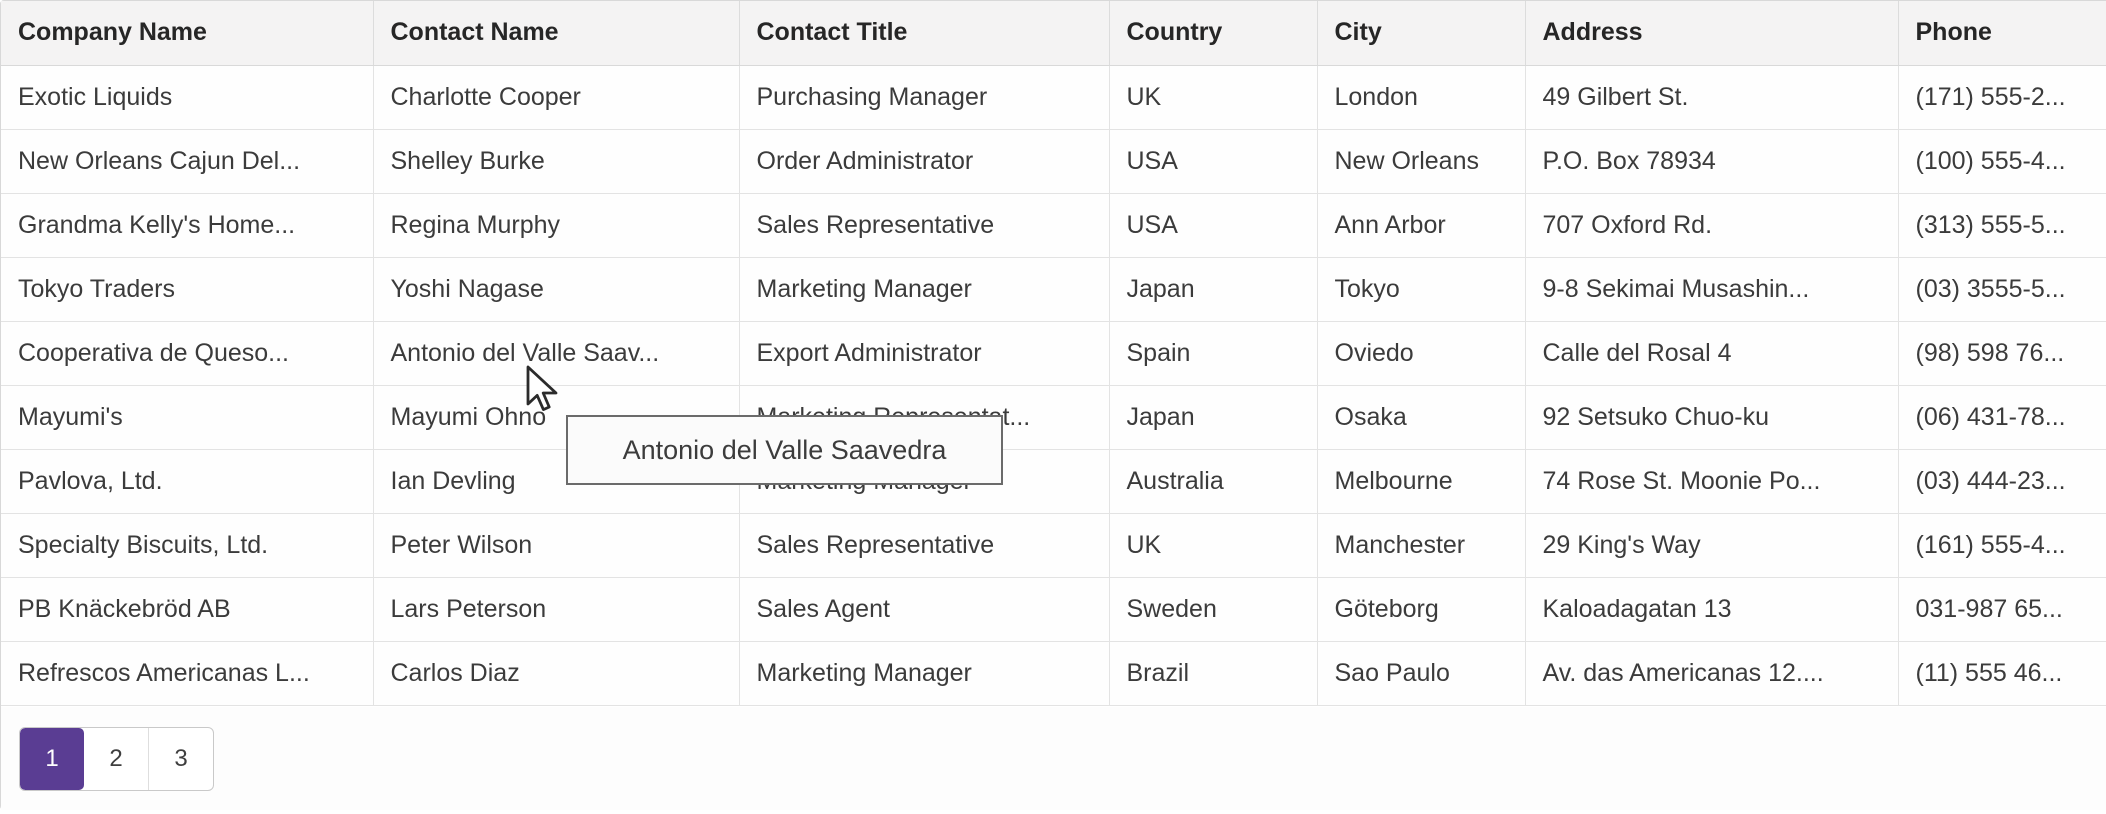 Image resolution: width=2106 pixels, height=814 pixels. What do you see at coordinates (1421, 225) in the screenshot?
I see `table-cell: Ann Arbor` at bounding box center [1421, 225].